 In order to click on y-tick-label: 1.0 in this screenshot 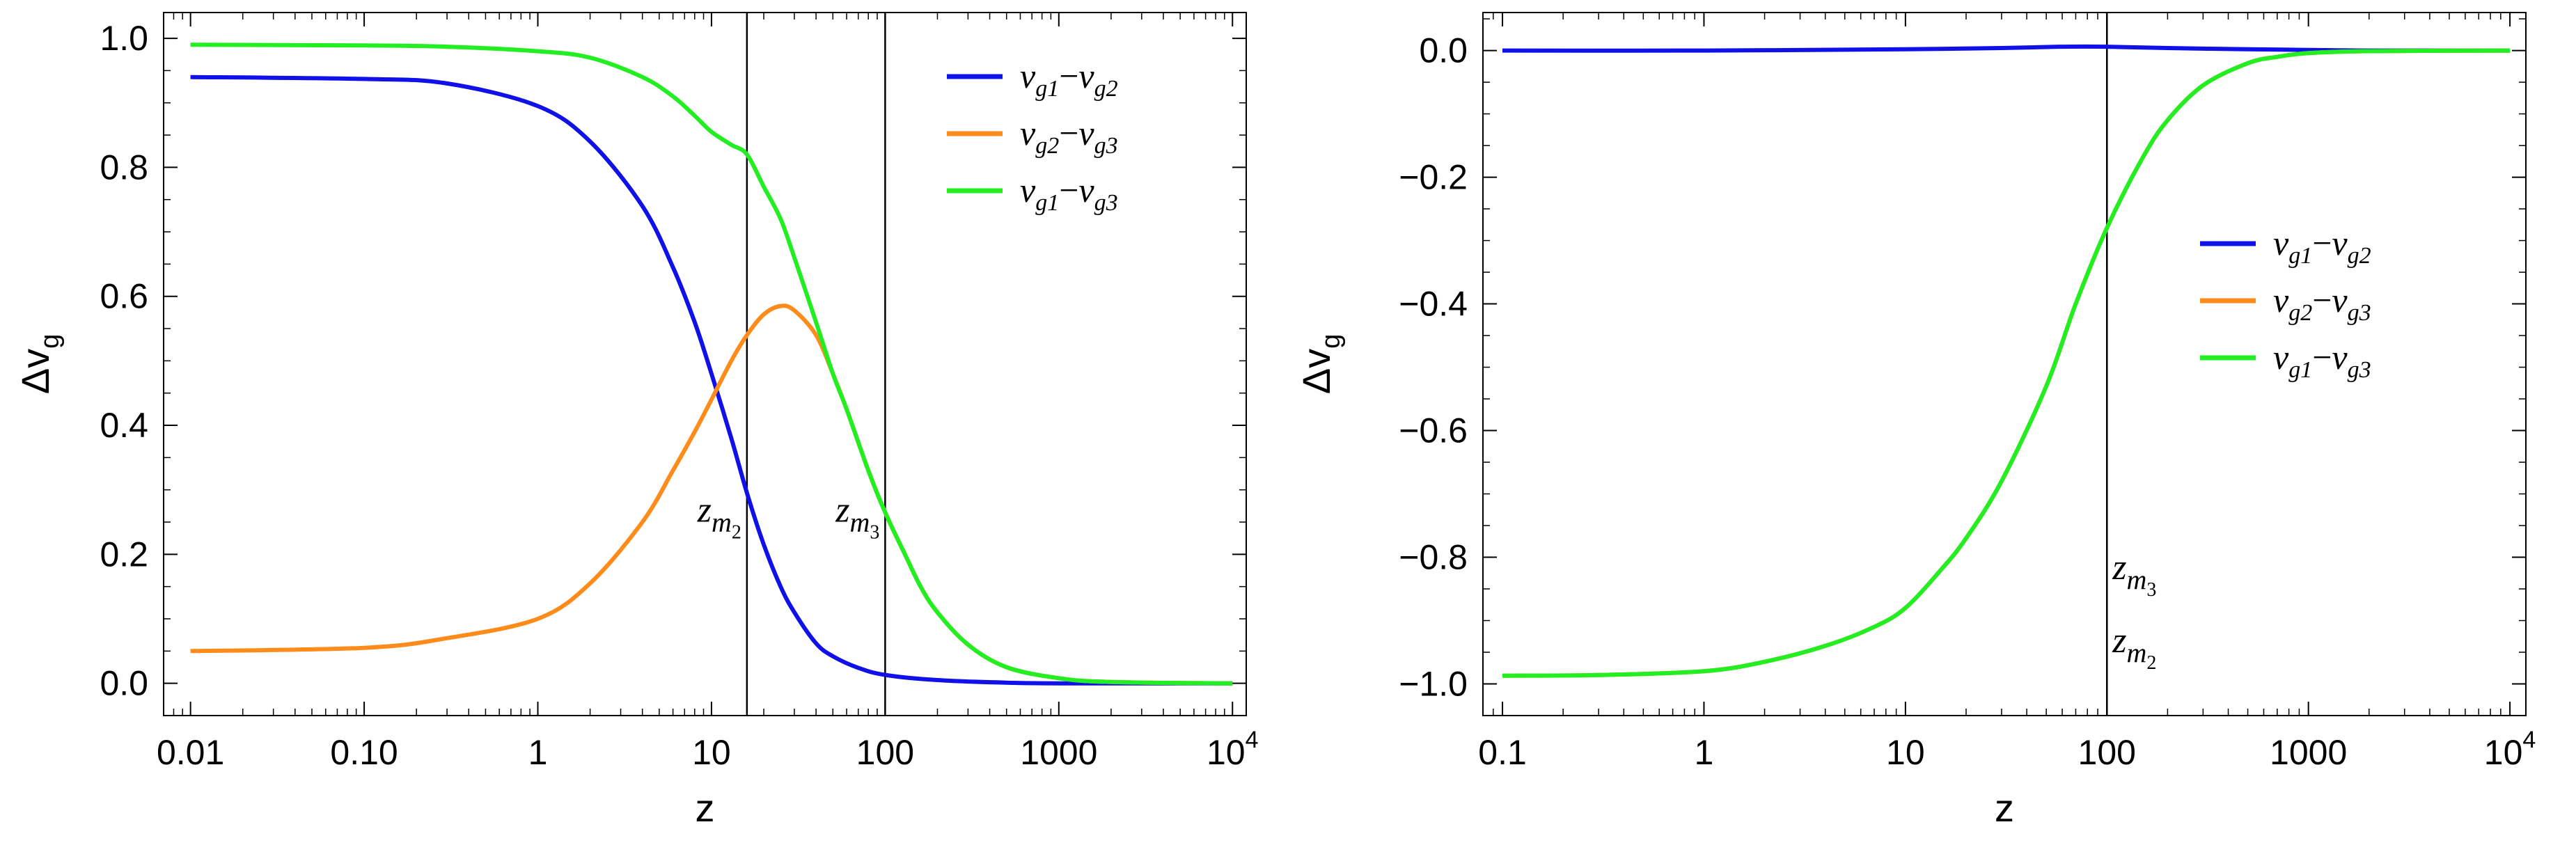, I will do `click(124, 38)`.